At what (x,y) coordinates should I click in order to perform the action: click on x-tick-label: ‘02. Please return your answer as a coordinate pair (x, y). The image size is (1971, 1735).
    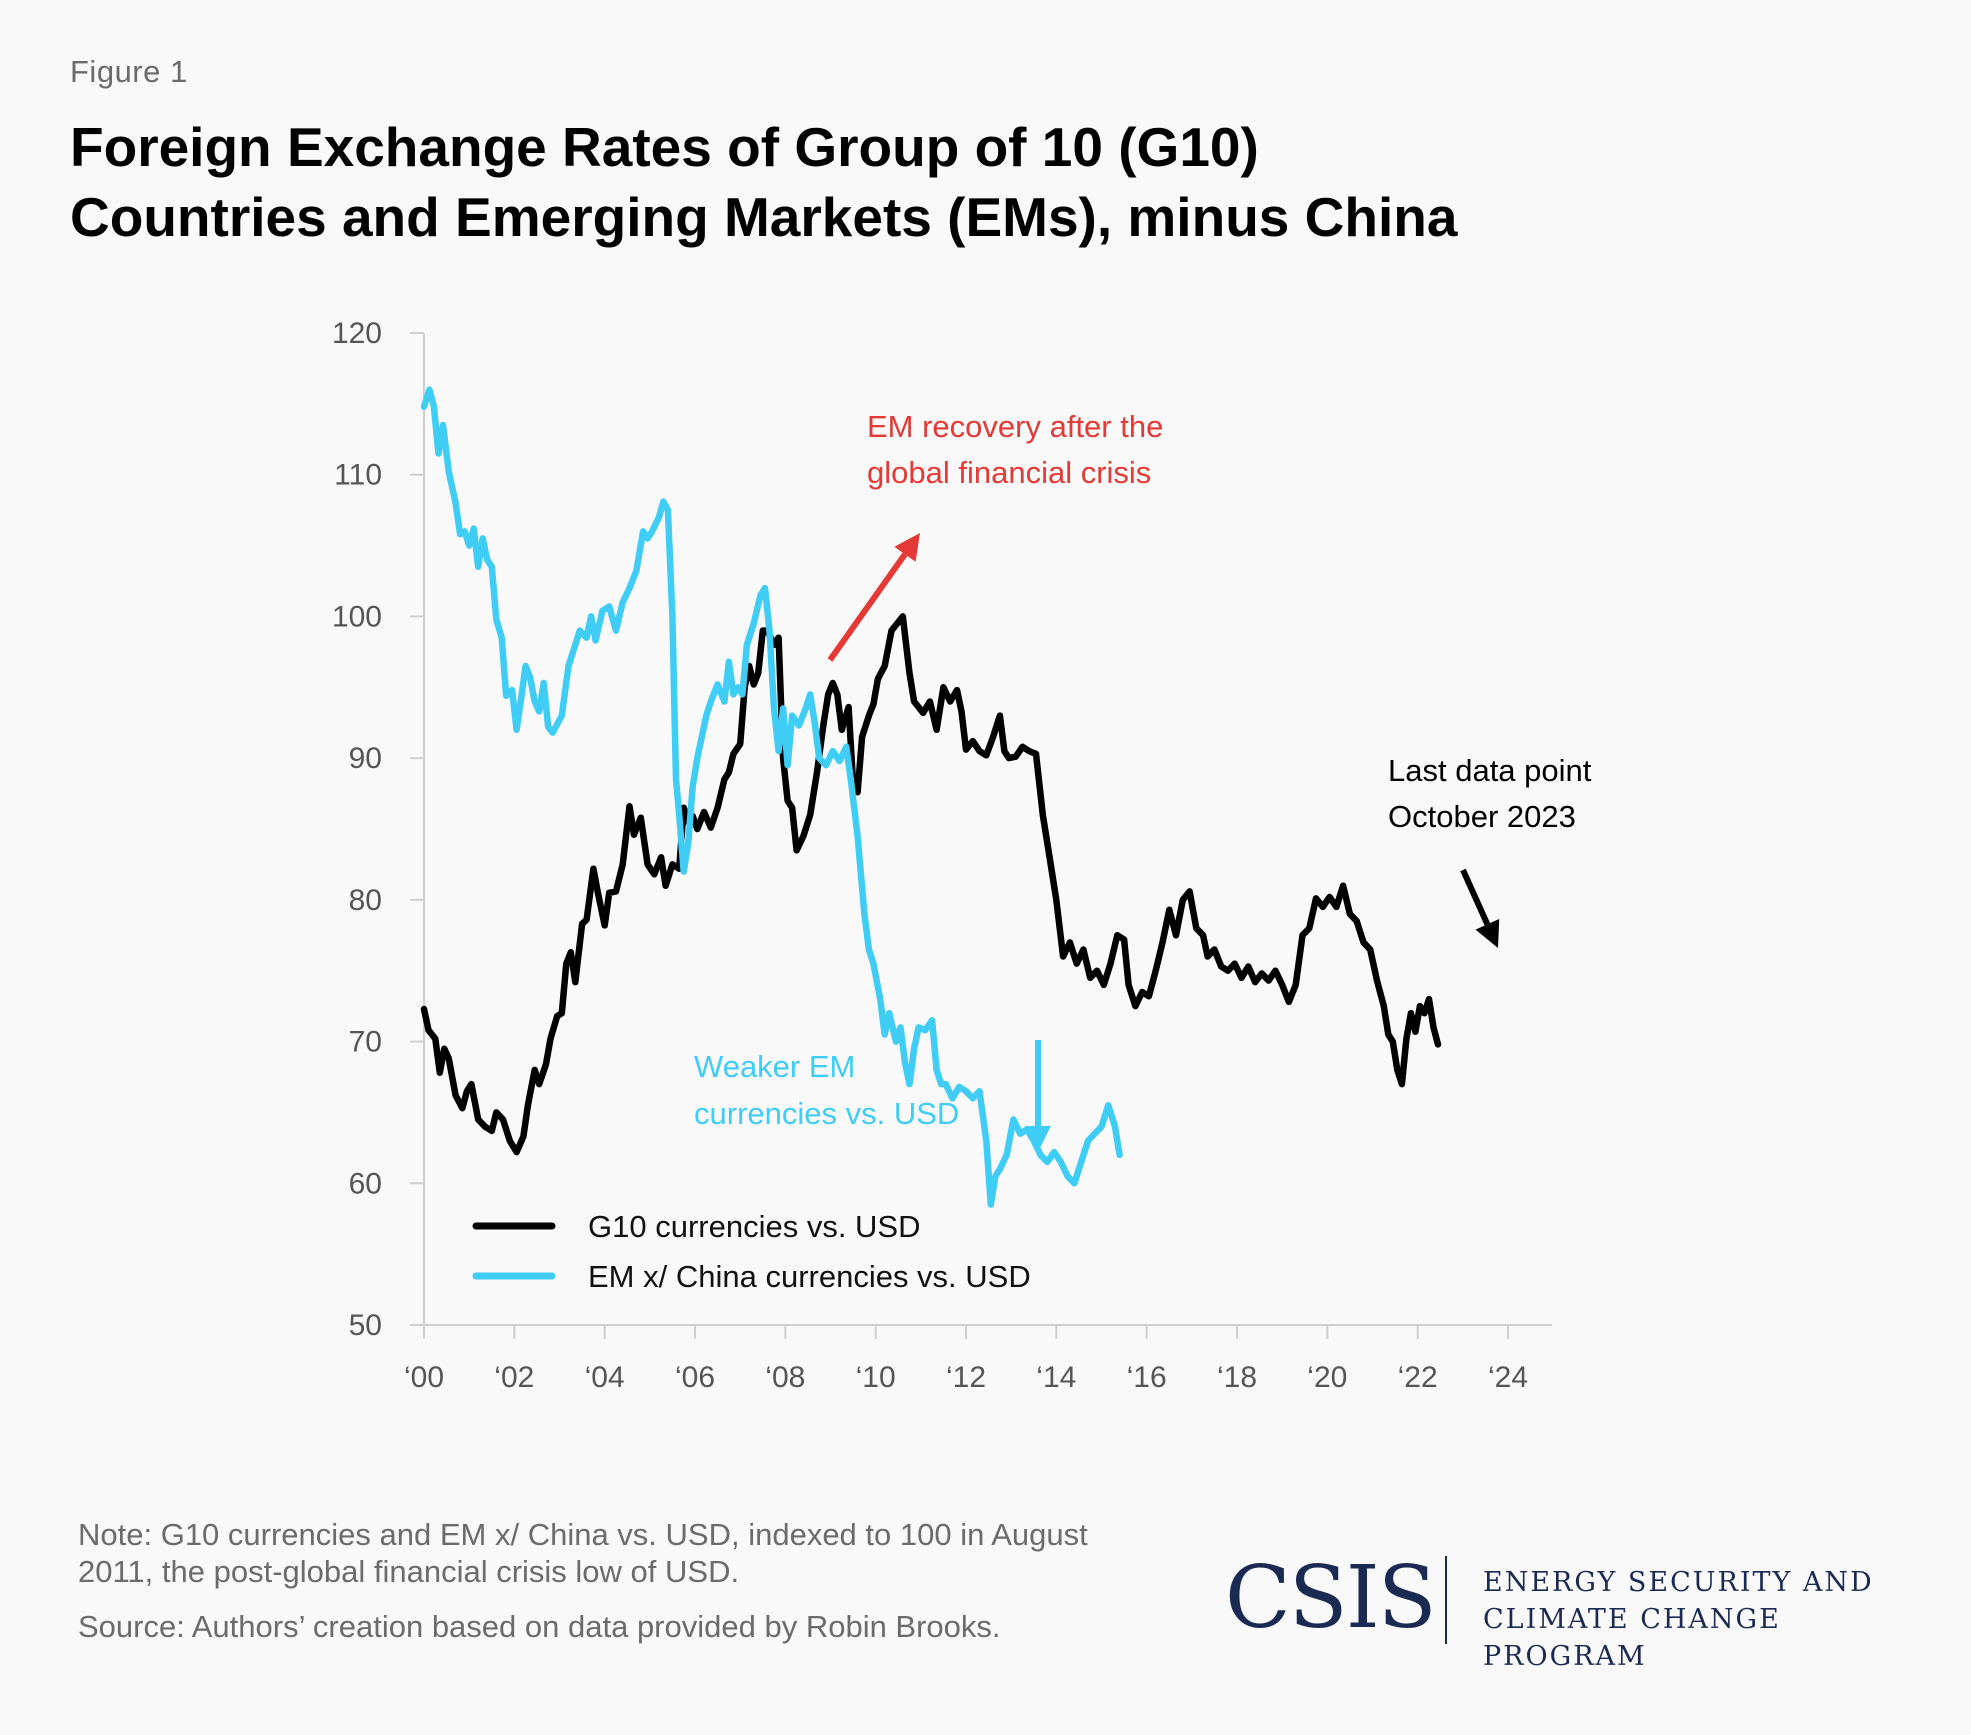
    Looking at the image, I should click on (514, 1377).